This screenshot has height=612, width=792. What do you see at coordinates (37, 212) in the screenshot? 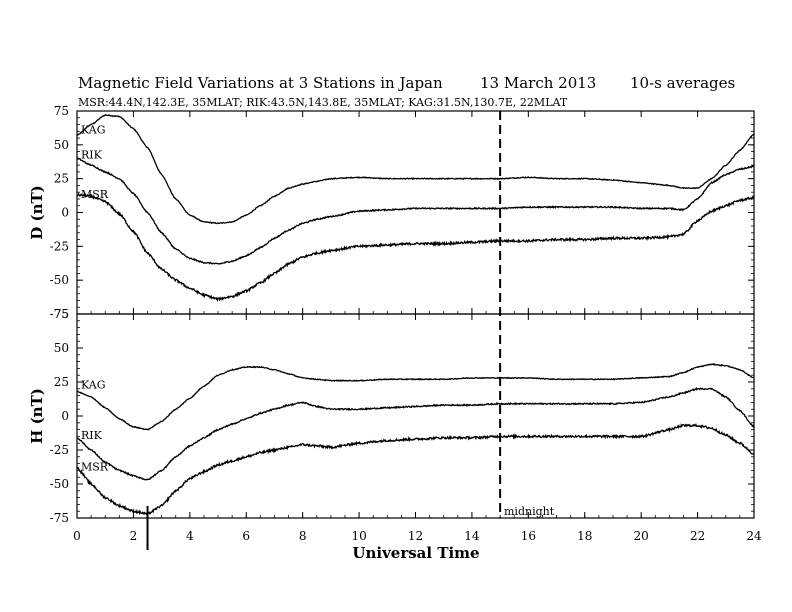
I see `y-axis-title-d: D (nT)` at bounding box center [37, 212].